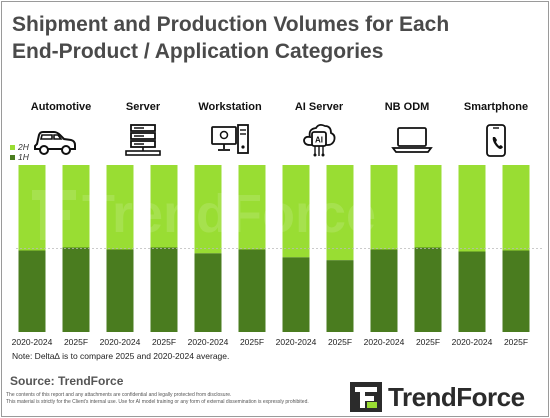  I want to click on x-tick-label-11: 2025F, so click(516, 342).